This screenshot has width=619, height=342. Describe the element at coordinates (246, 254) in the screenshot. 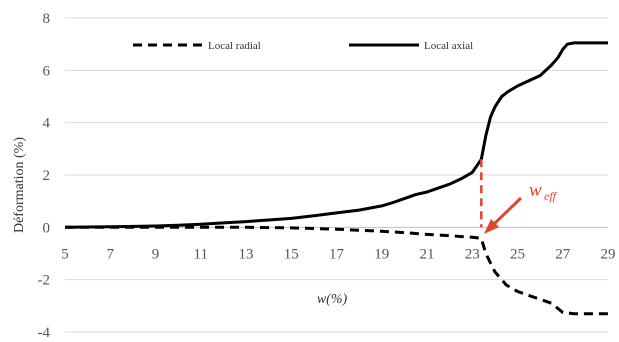

I see `x-tick-label: 13` at that location.